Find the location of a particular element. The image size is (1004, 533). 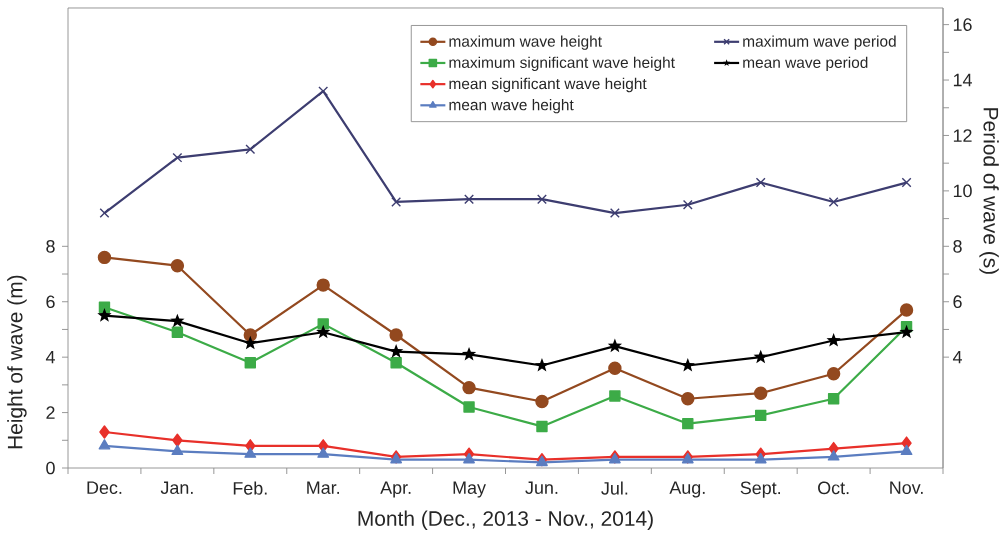

y2-tick-label: 4 is located at coordinates (957, 357).